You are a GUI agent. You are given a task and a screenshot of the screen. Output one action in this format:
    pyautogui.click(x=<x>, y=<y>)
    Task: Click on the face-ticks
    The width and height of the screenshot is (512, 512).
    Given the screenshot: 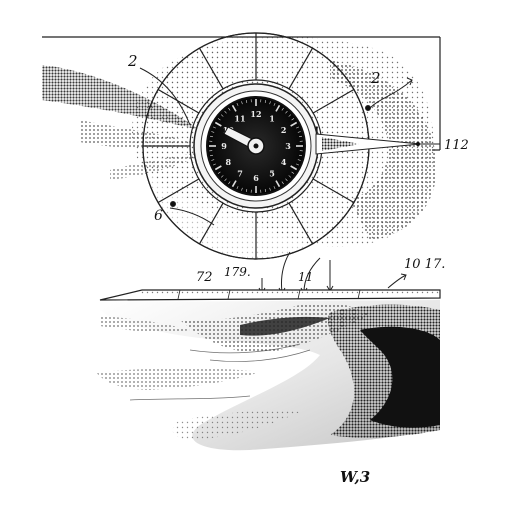 What is the action you would take?
    pyautogui.click(x=256, y=146)
    